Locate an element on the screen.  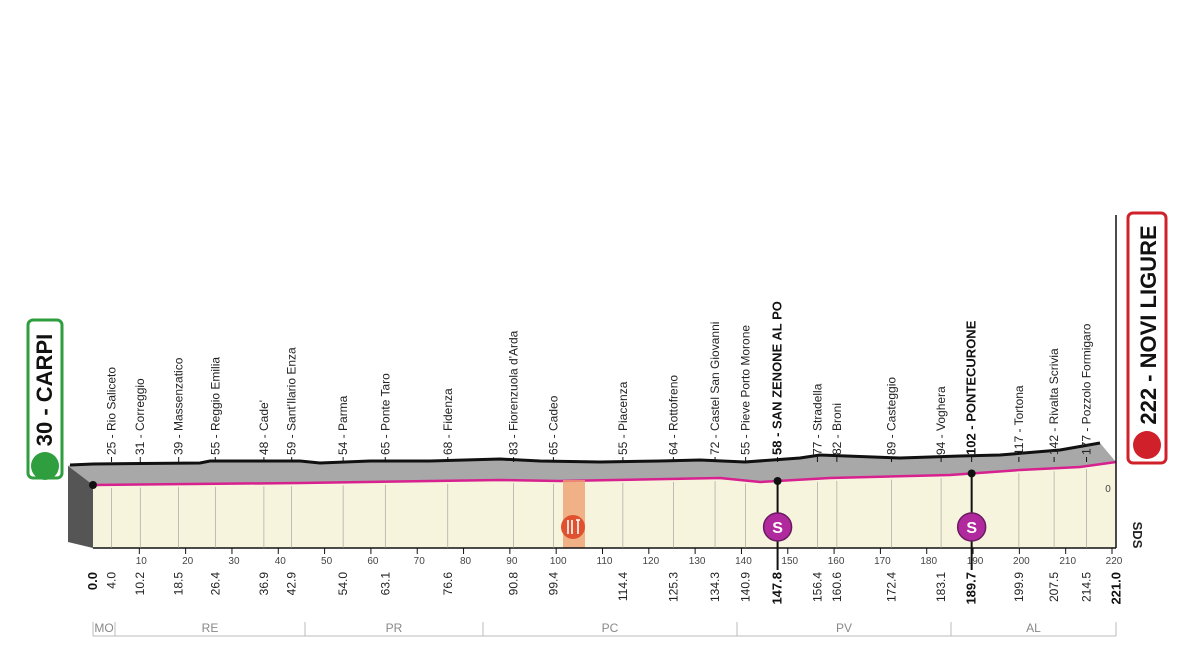
province-label: PC is located at coordinates (610, 628).